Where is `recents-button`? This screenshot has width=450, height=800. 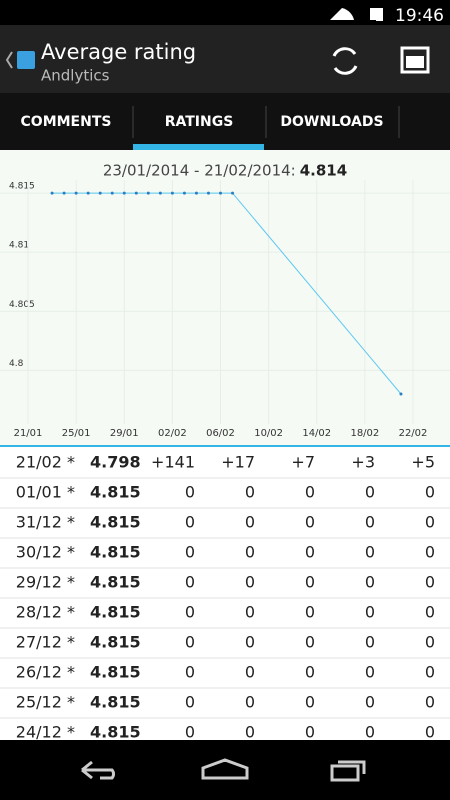 recents-button is located at coordinates (348, 771).